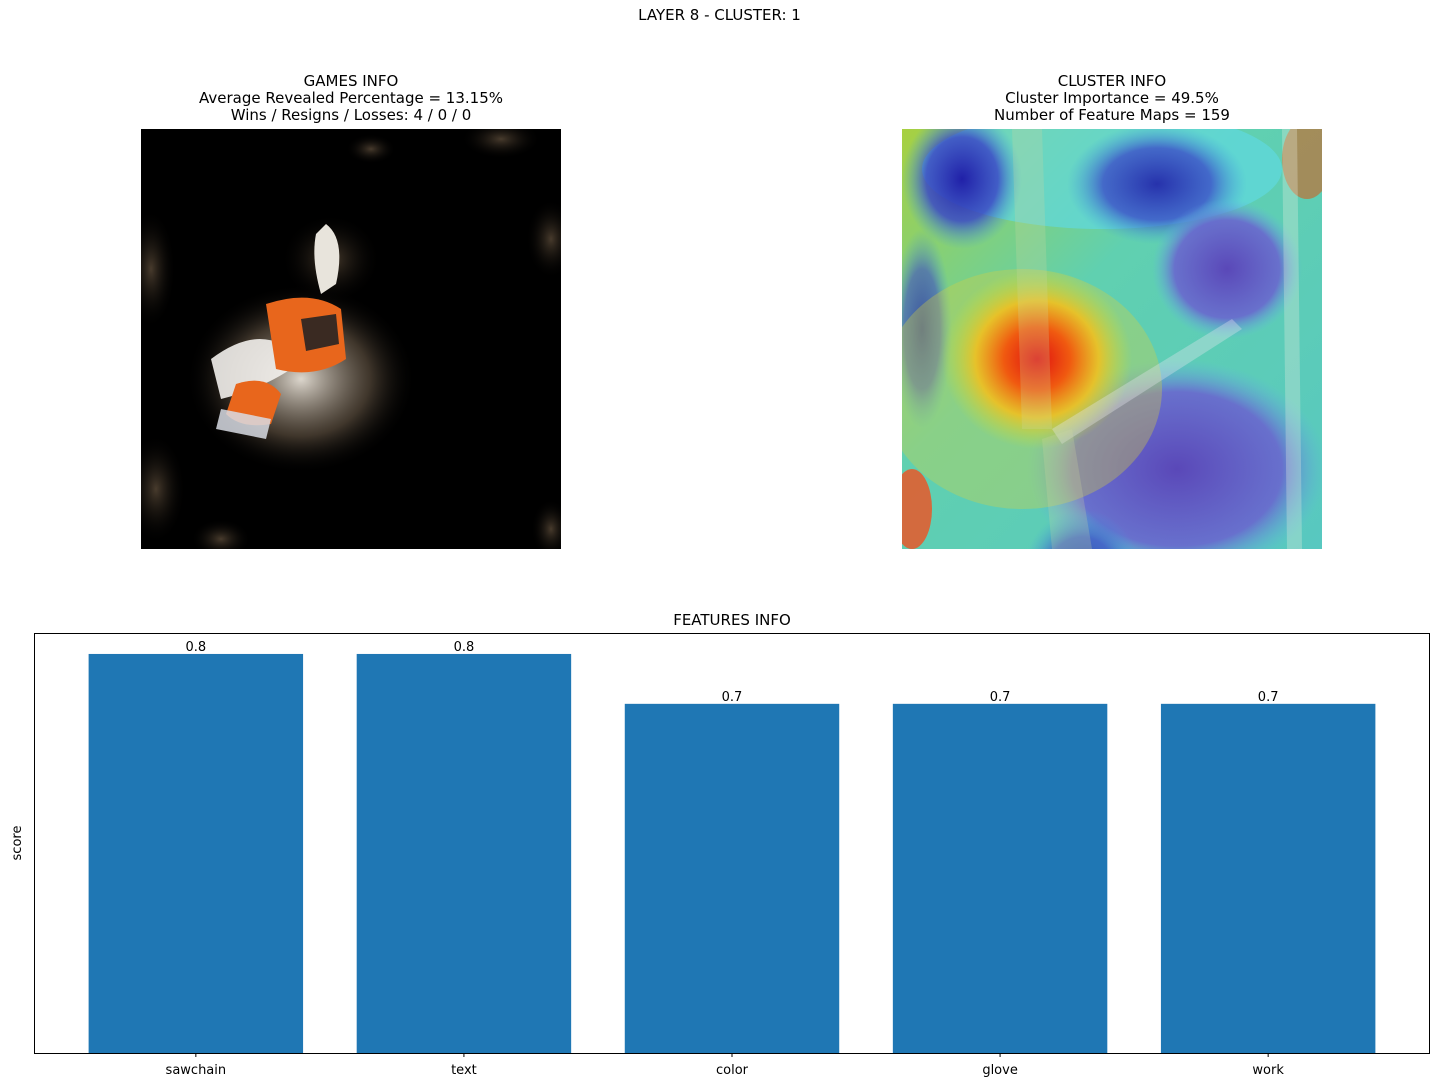  What do you see at coordinates (196, 647) in the screenshot?
I see `bar-value-label-sawchain: 0.8` at bounding box center [196, 647].